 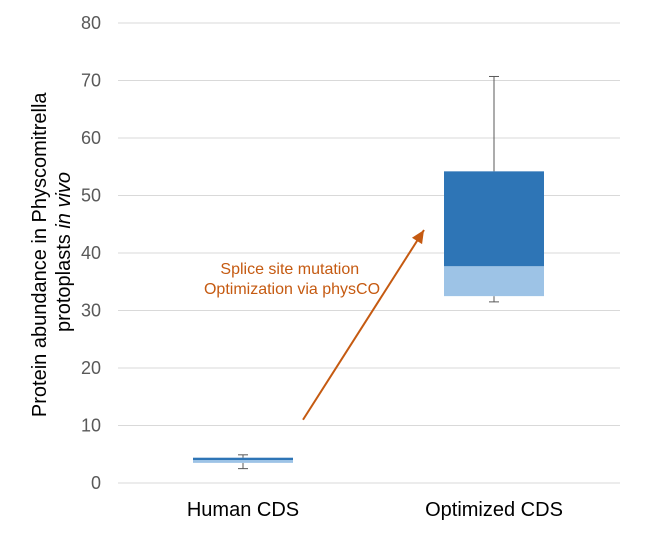 I want to click on annotation-line-1: Splice site mutation, so click(x=289, y=269).